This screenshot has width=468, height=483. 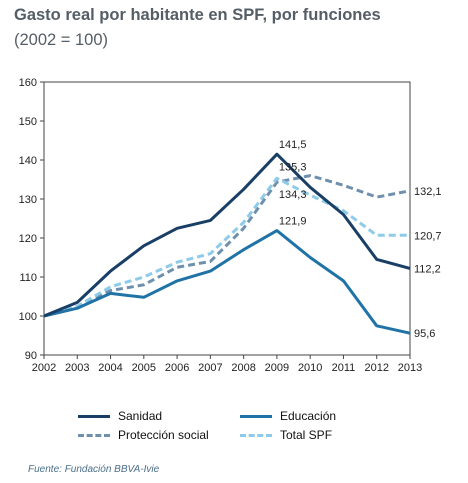 What do you see at coordinates (163, 435) in the screenshot?
I see `legend-label-proteccion-social: Protección social` at bounding box center [163, 435].